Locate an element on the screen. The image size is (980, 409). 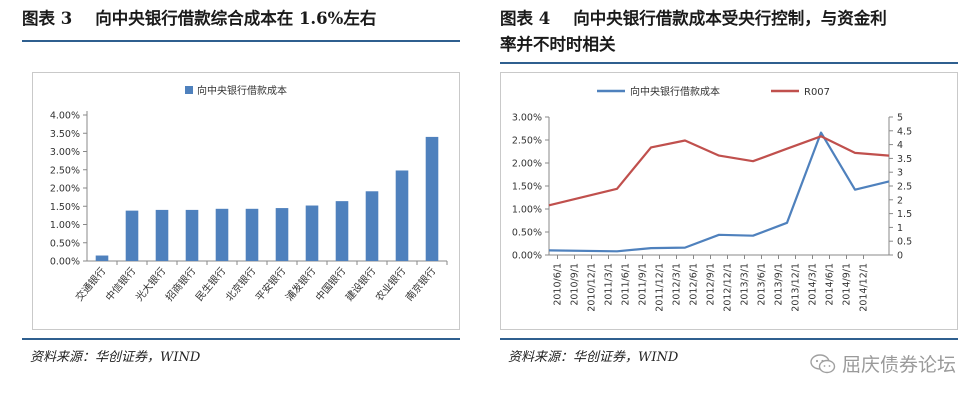
line-x-tick-label: 2011/12/1 is located at coordinates (660, 287).